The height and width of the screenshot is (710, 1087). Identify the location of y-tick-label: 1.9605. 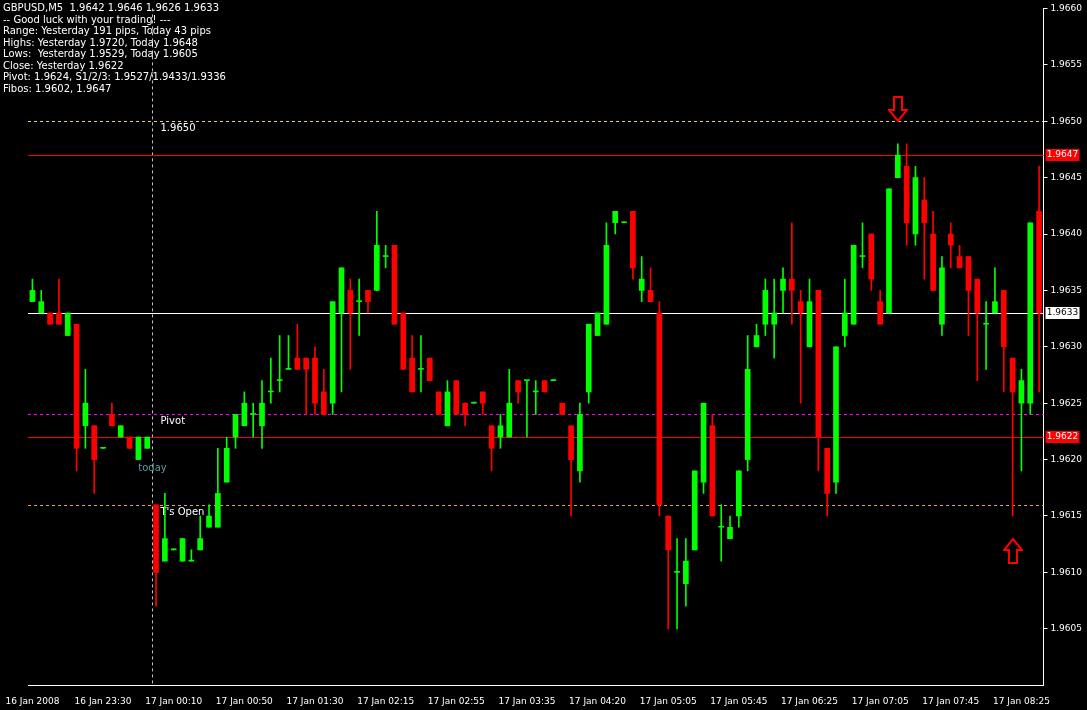
(1066, 628).